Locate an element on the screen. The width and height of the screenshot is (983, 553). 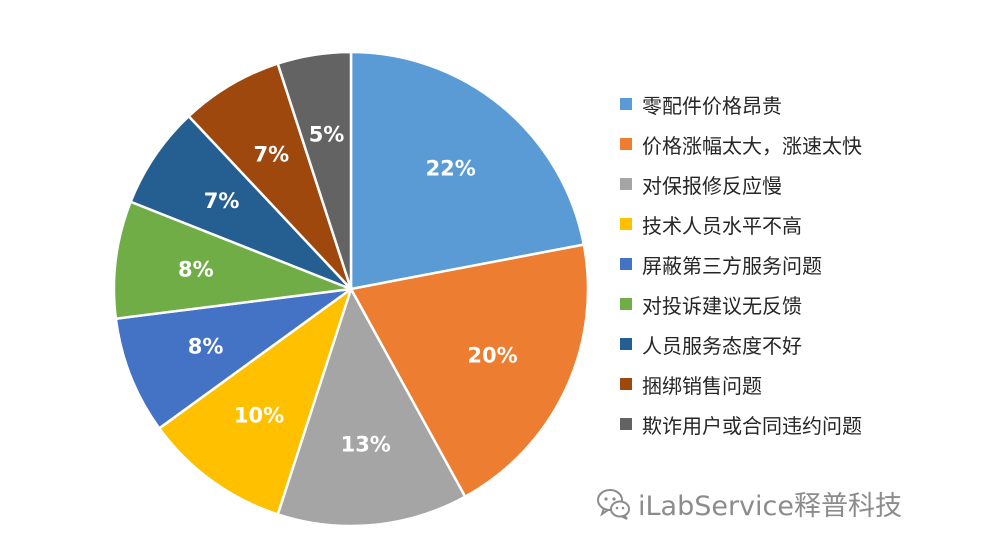
legend-label: 技术人员水平不高 is located at coordinates (722, 225).